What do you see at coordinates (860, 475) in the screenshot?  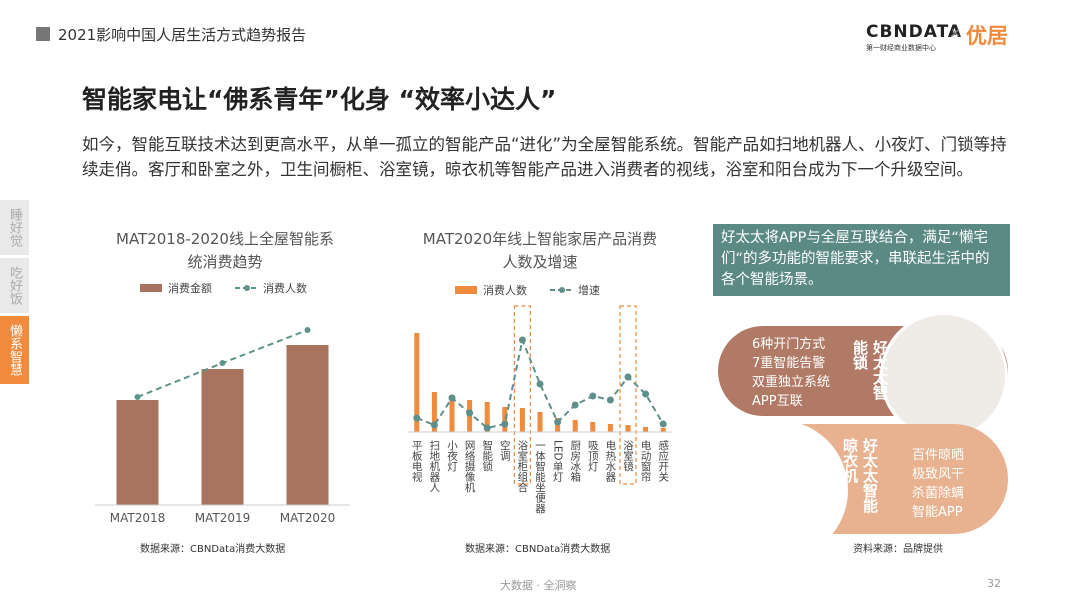 I see `product-name: 好太太智能晾衣机` at bounding box center [860, 475].